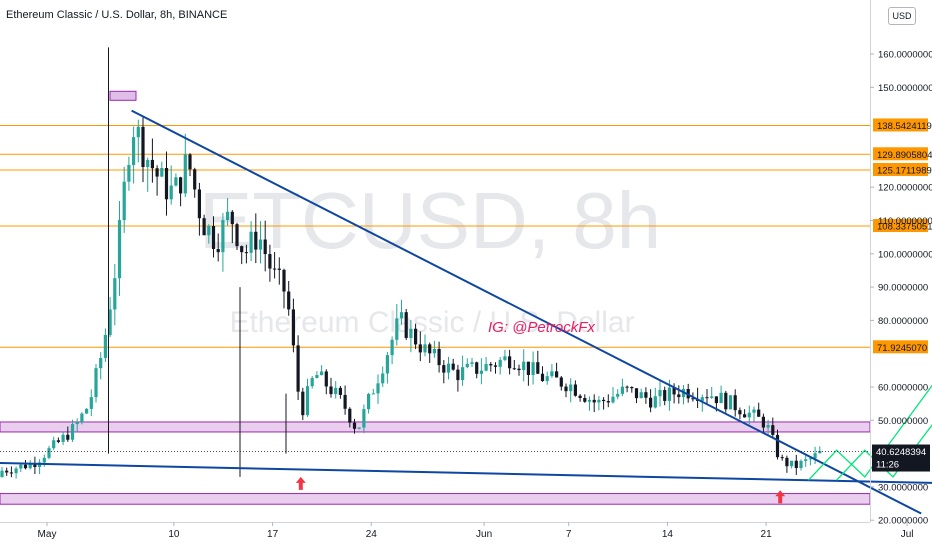 This screenshot has height=550, width=932. What do you see at coordinates (901, 452) in the screenshot?
I see `last-price-value: 40.6248394` at bounding box center [901, 452].